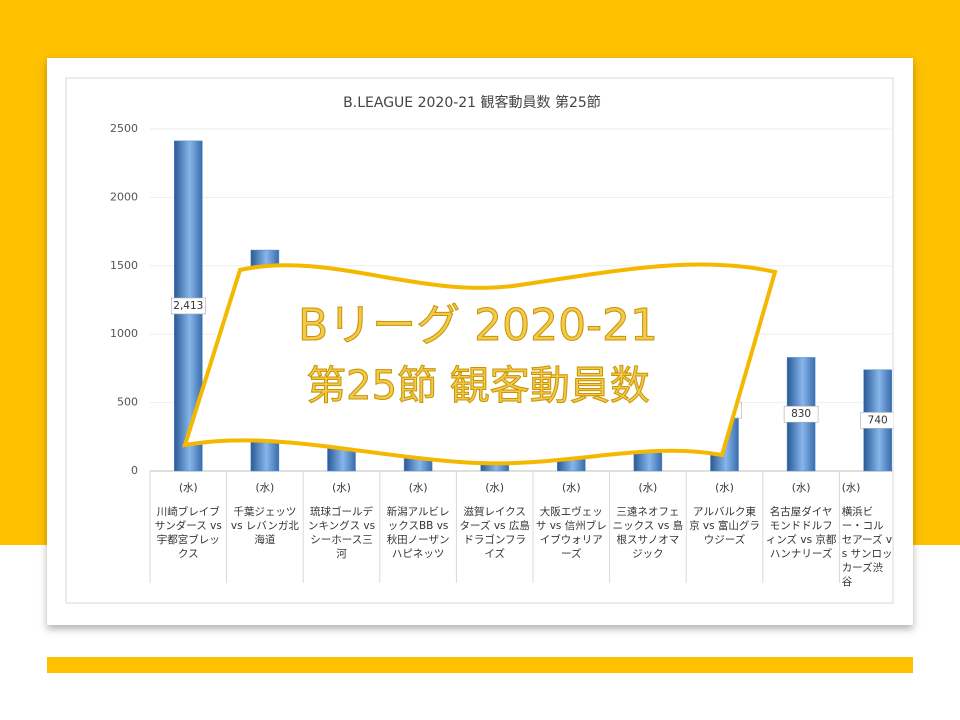 Image resolution: width=960 pixels, height=720 pixels. I want to click on chart-title: B.LEAGUE 2020-21 観客動員数 第25節, so click(472, 102).